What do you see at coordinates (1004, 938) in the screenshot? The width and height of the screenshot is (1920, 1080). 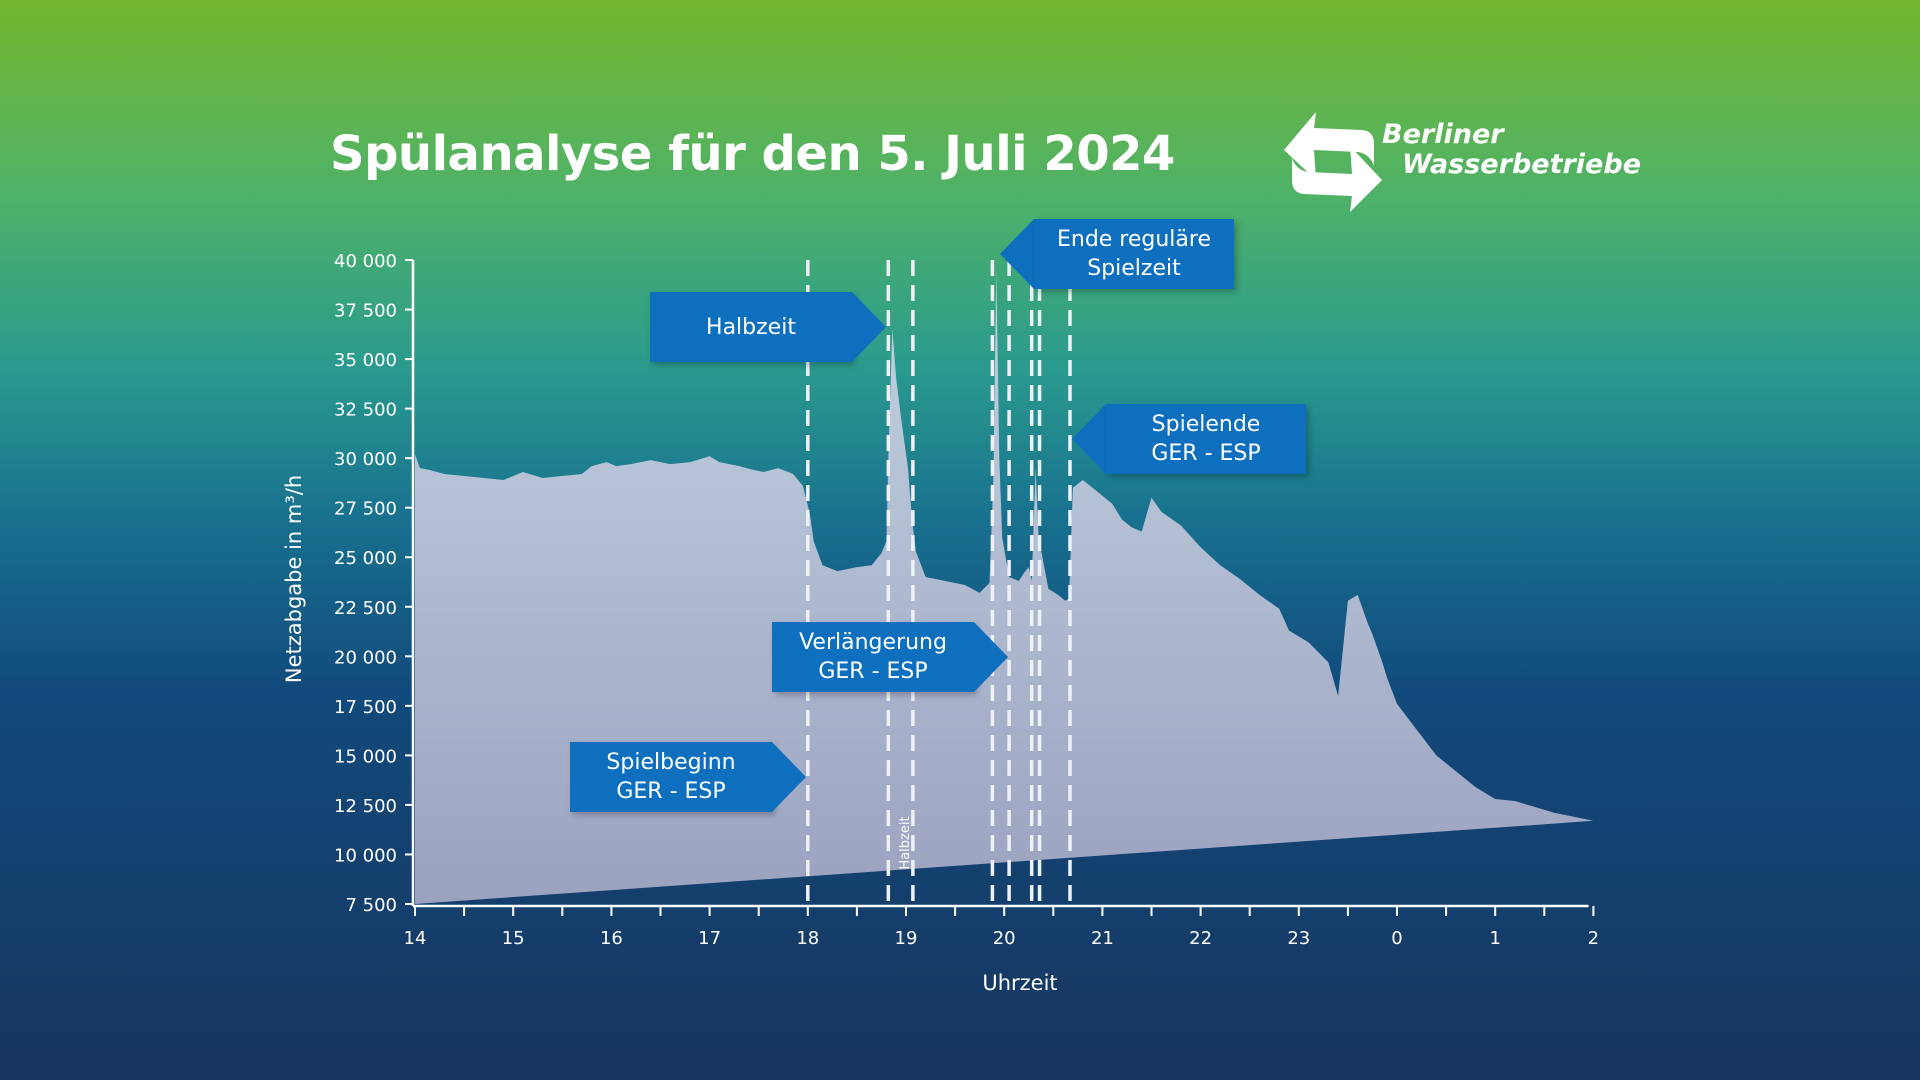 I see `x-tick-label: 20` at bounding box center [1004, 938].